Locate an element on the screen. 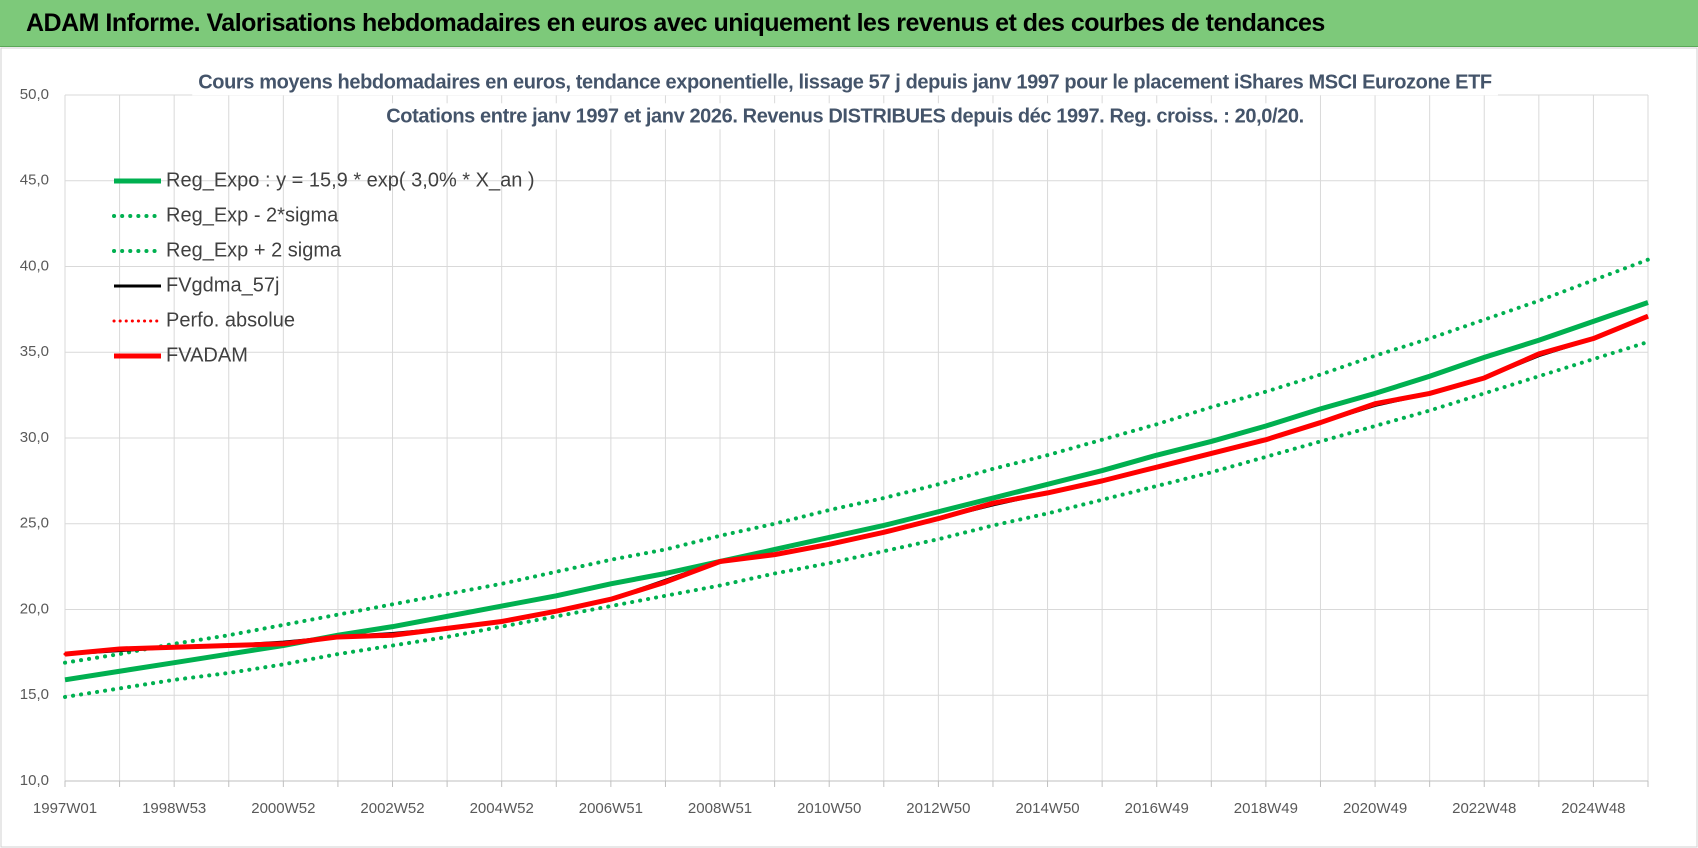 Image resolution: width=1698 pixels, height=848 pixels. legend-label: Reg_Expo : y = 15,9 * exp( 3,0% * X_an ) is located at coordinates (350, 180).